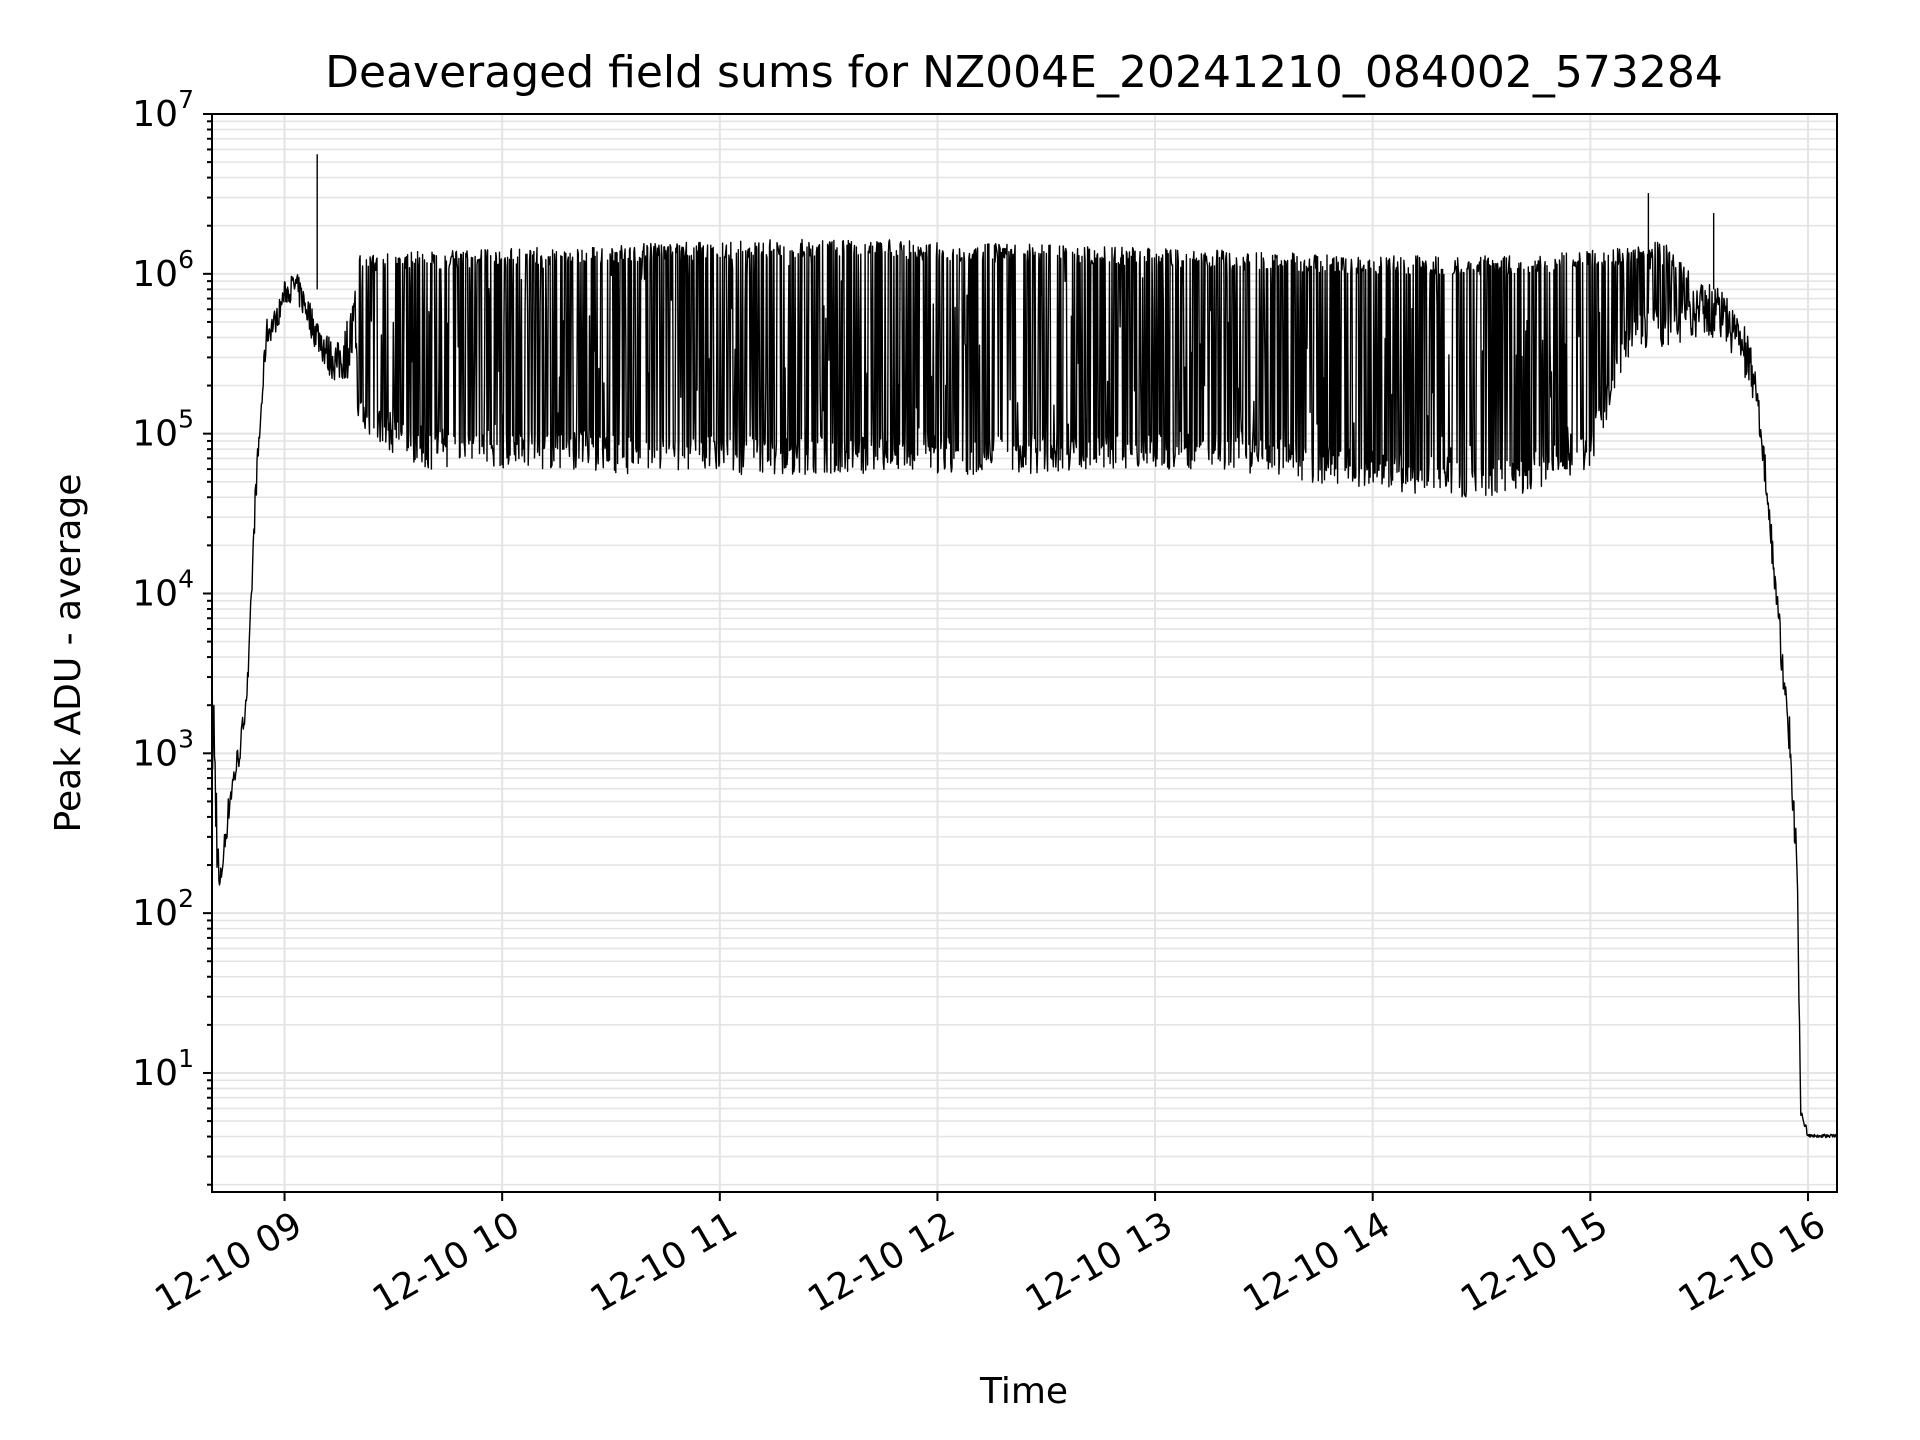 The image size is (1920, 1440). What do you see at coordinates (163, 589) in the screenshot?
I see `y-tick-label: 10⁴` at bounding box center [163, 589].